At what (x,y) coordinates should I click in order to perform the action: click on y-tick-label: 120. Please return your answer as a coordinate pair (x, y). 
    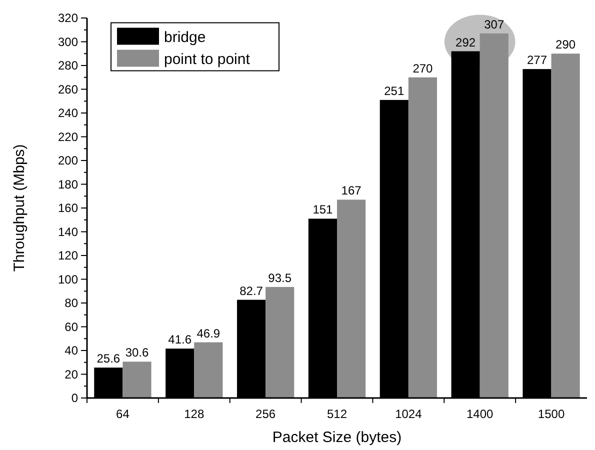
    Looking at the image, I should click on (68, 255).